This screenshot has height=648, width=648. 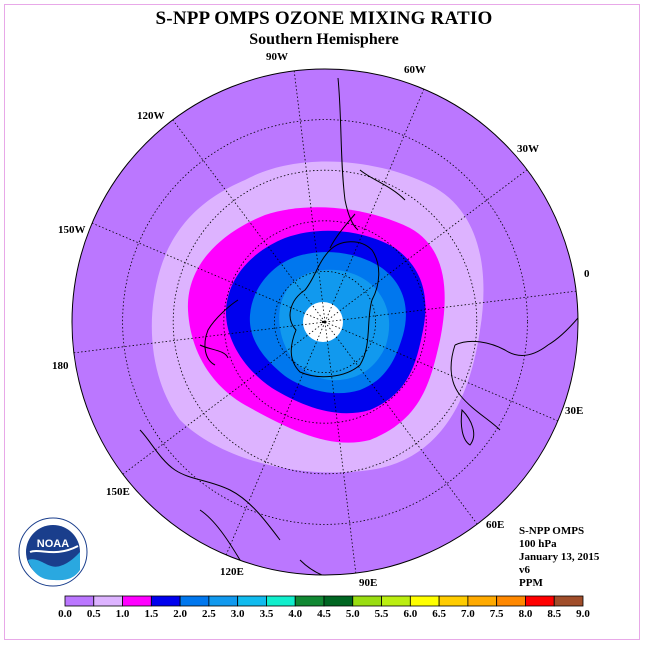 I want to click on colorbar-tick-label: 2.5, so click(x=209, y=614).